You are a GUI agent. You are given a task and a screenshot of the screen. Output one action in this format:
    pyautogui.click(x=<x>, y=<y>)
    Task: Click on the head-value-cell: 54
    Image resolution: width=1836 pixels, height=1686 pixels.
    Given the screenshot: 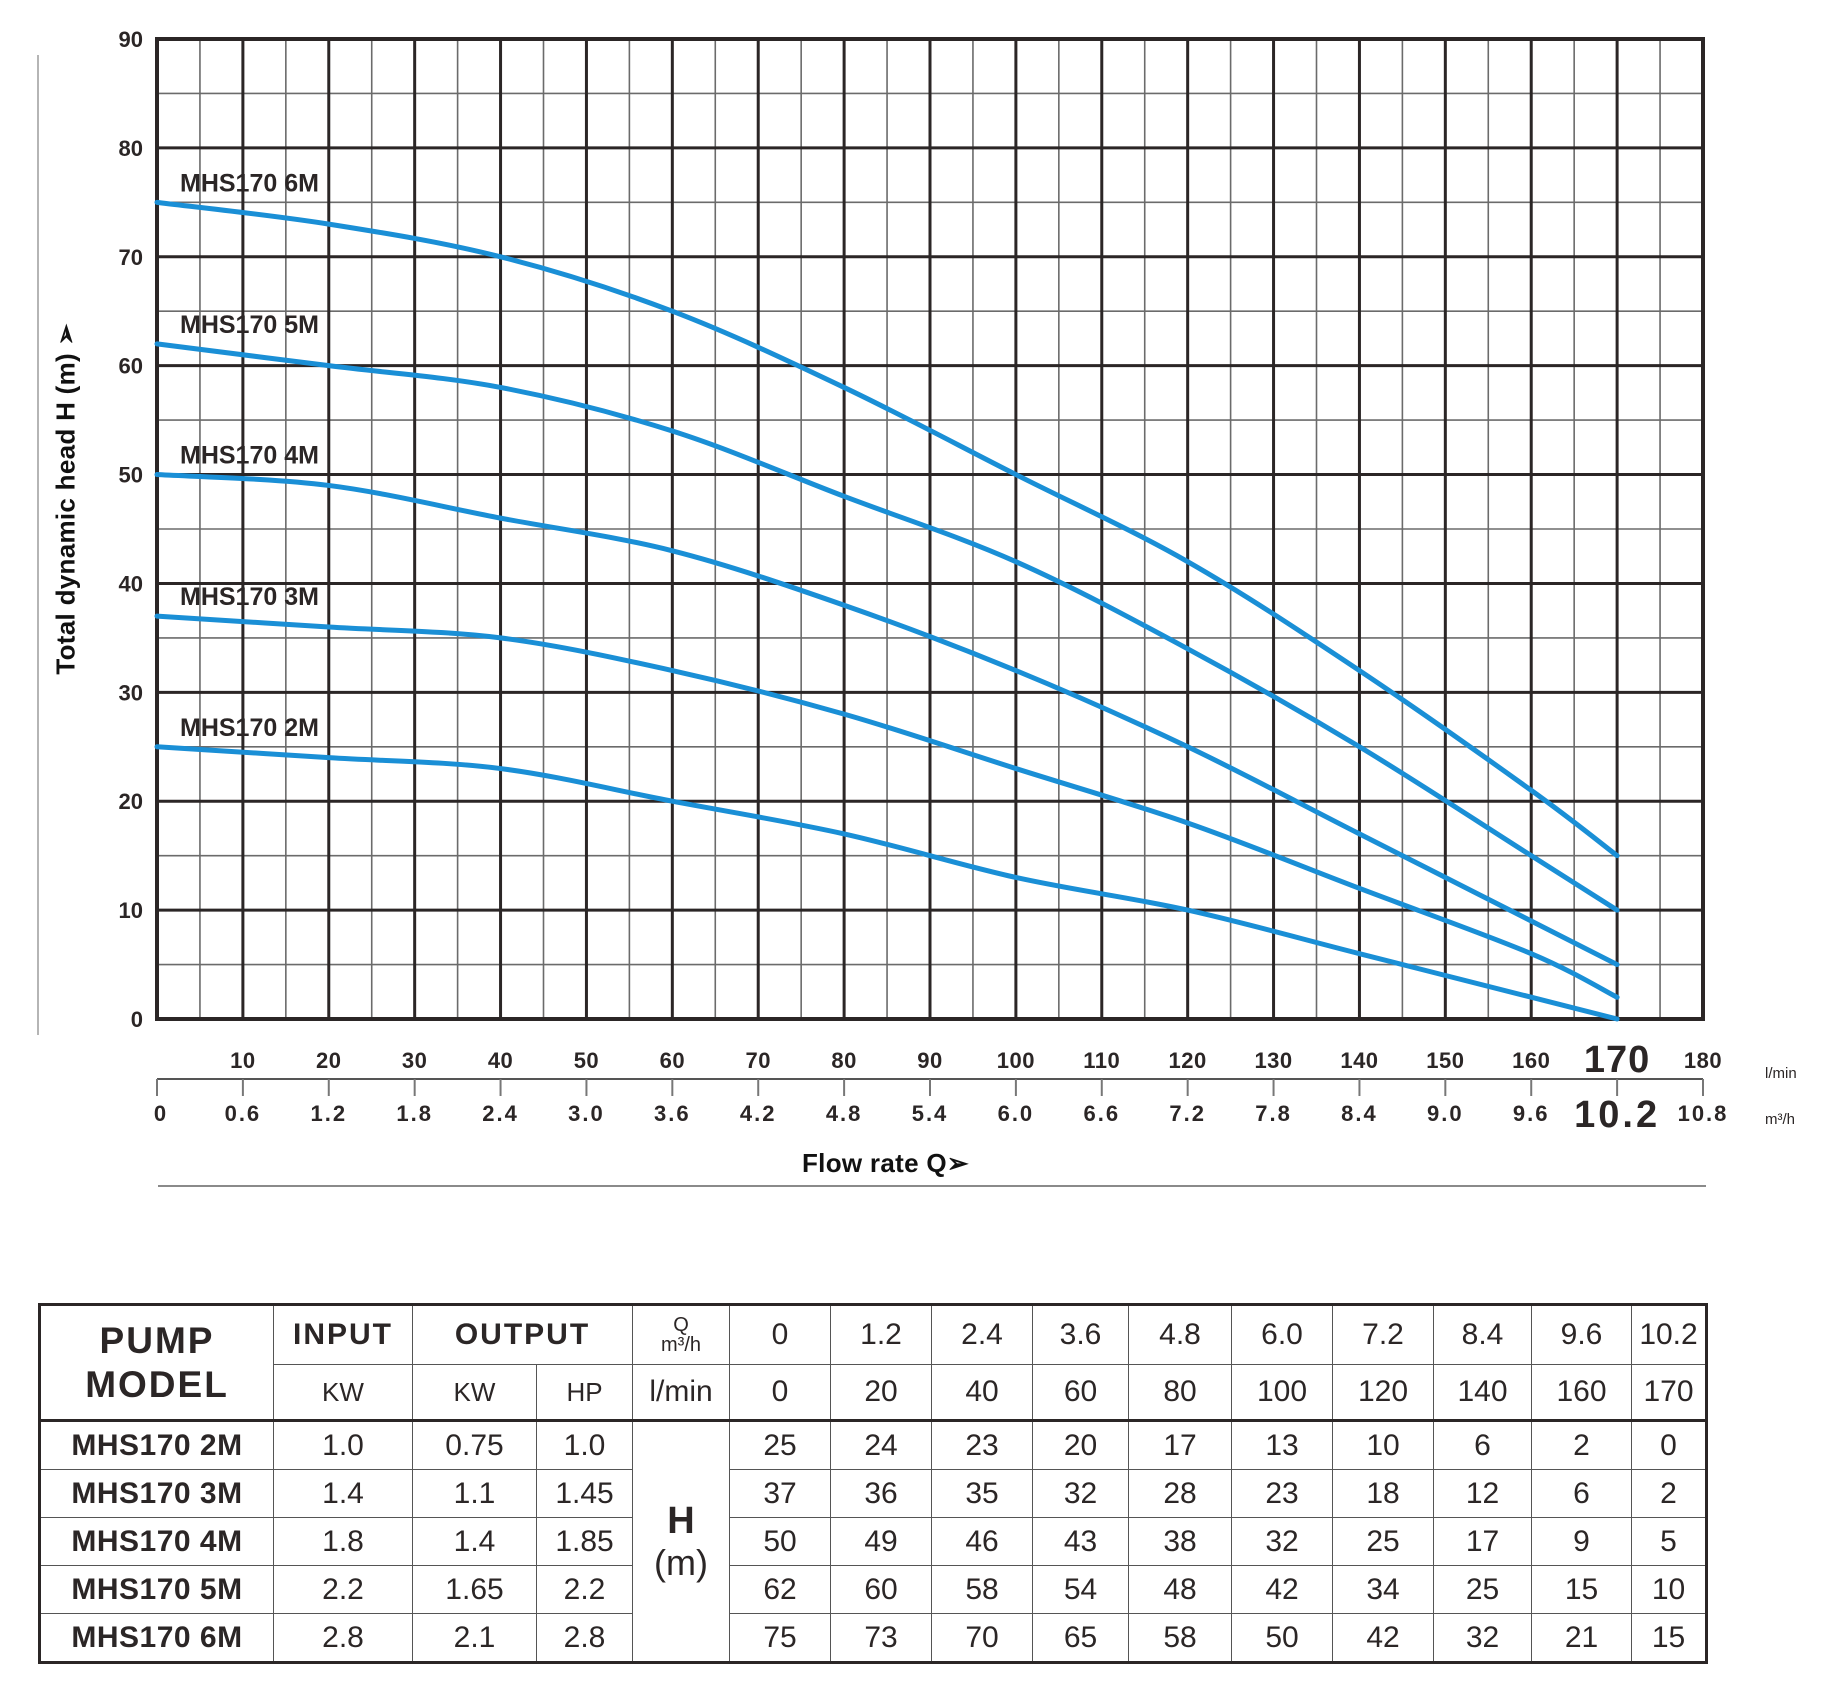 What is the action you would take?
    pyautogui.click(x=1081, y=1589)
    